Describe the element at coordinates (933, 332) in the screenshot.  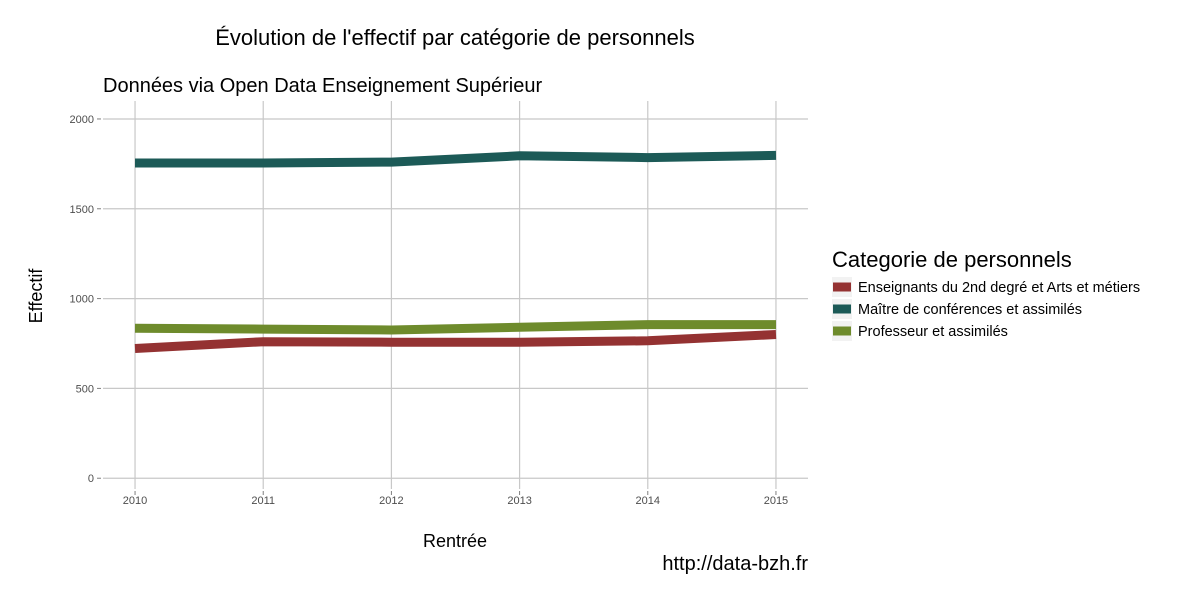
I see `legend-label: Professeur et assimilés` at that location.